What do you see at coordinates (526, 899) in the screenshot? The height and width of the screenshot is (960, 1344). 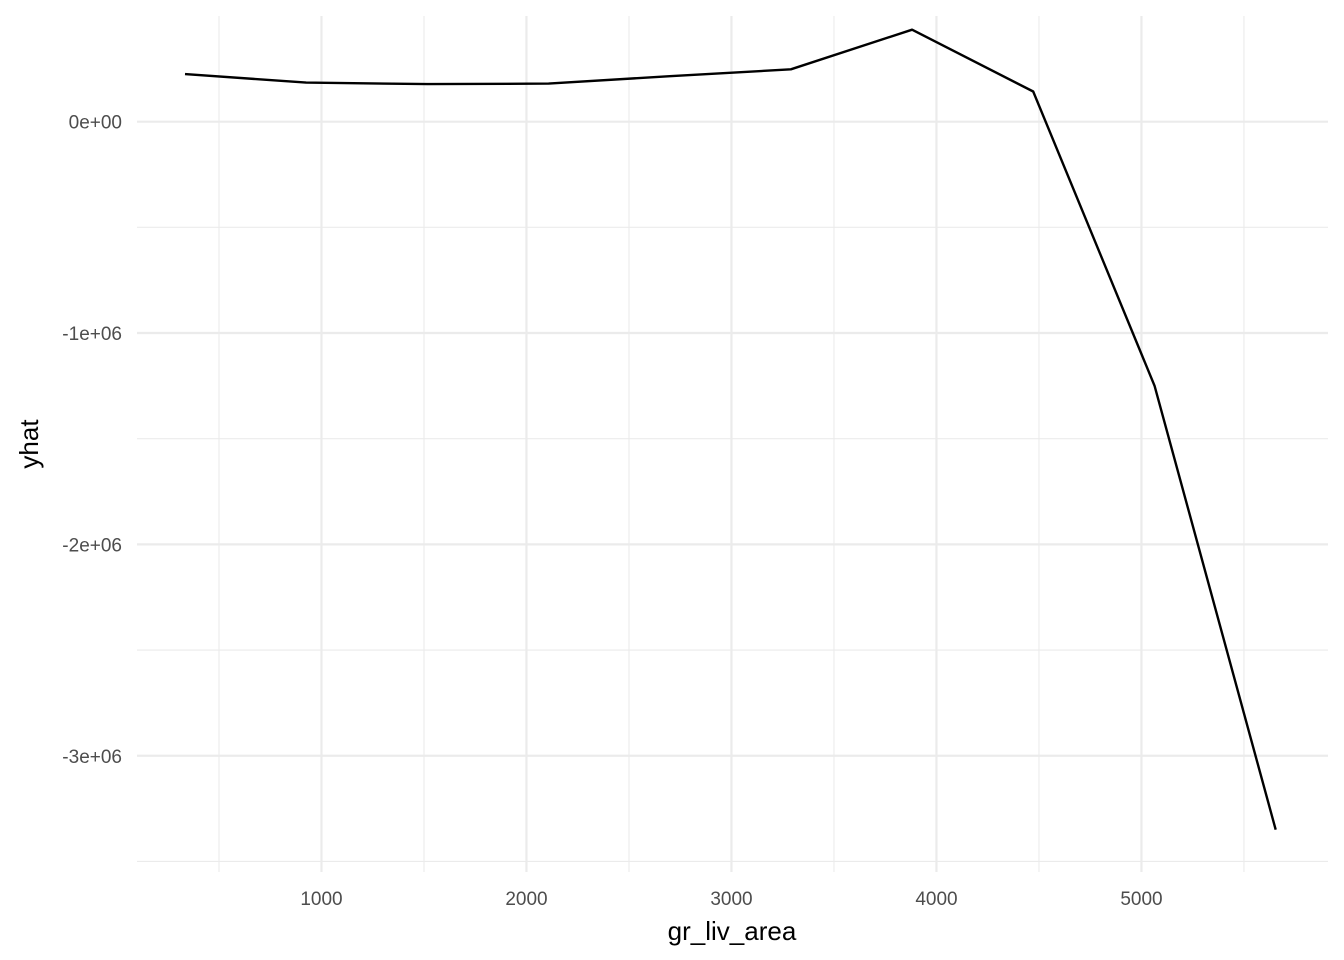 I see `x-tick-label: 2000` at bounding box center [526, 899].